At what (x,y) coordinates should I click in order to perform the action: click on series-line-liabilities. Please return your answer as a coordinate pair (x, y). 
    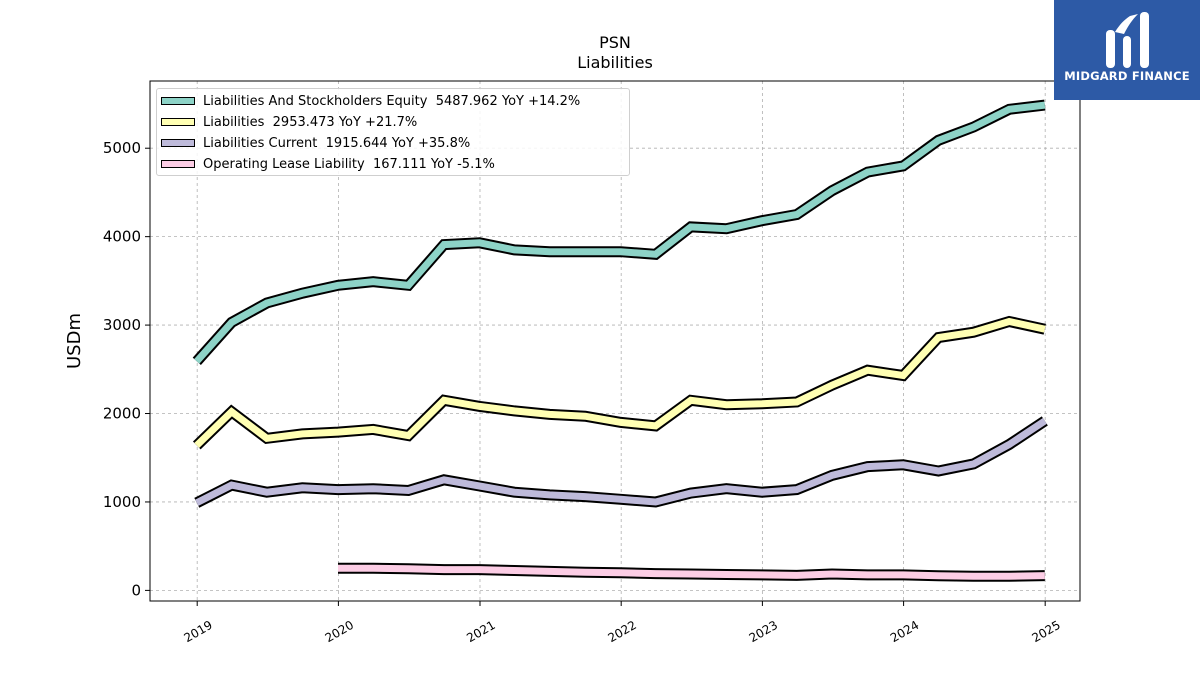
    Looking at the image, I should click on (620, 382).